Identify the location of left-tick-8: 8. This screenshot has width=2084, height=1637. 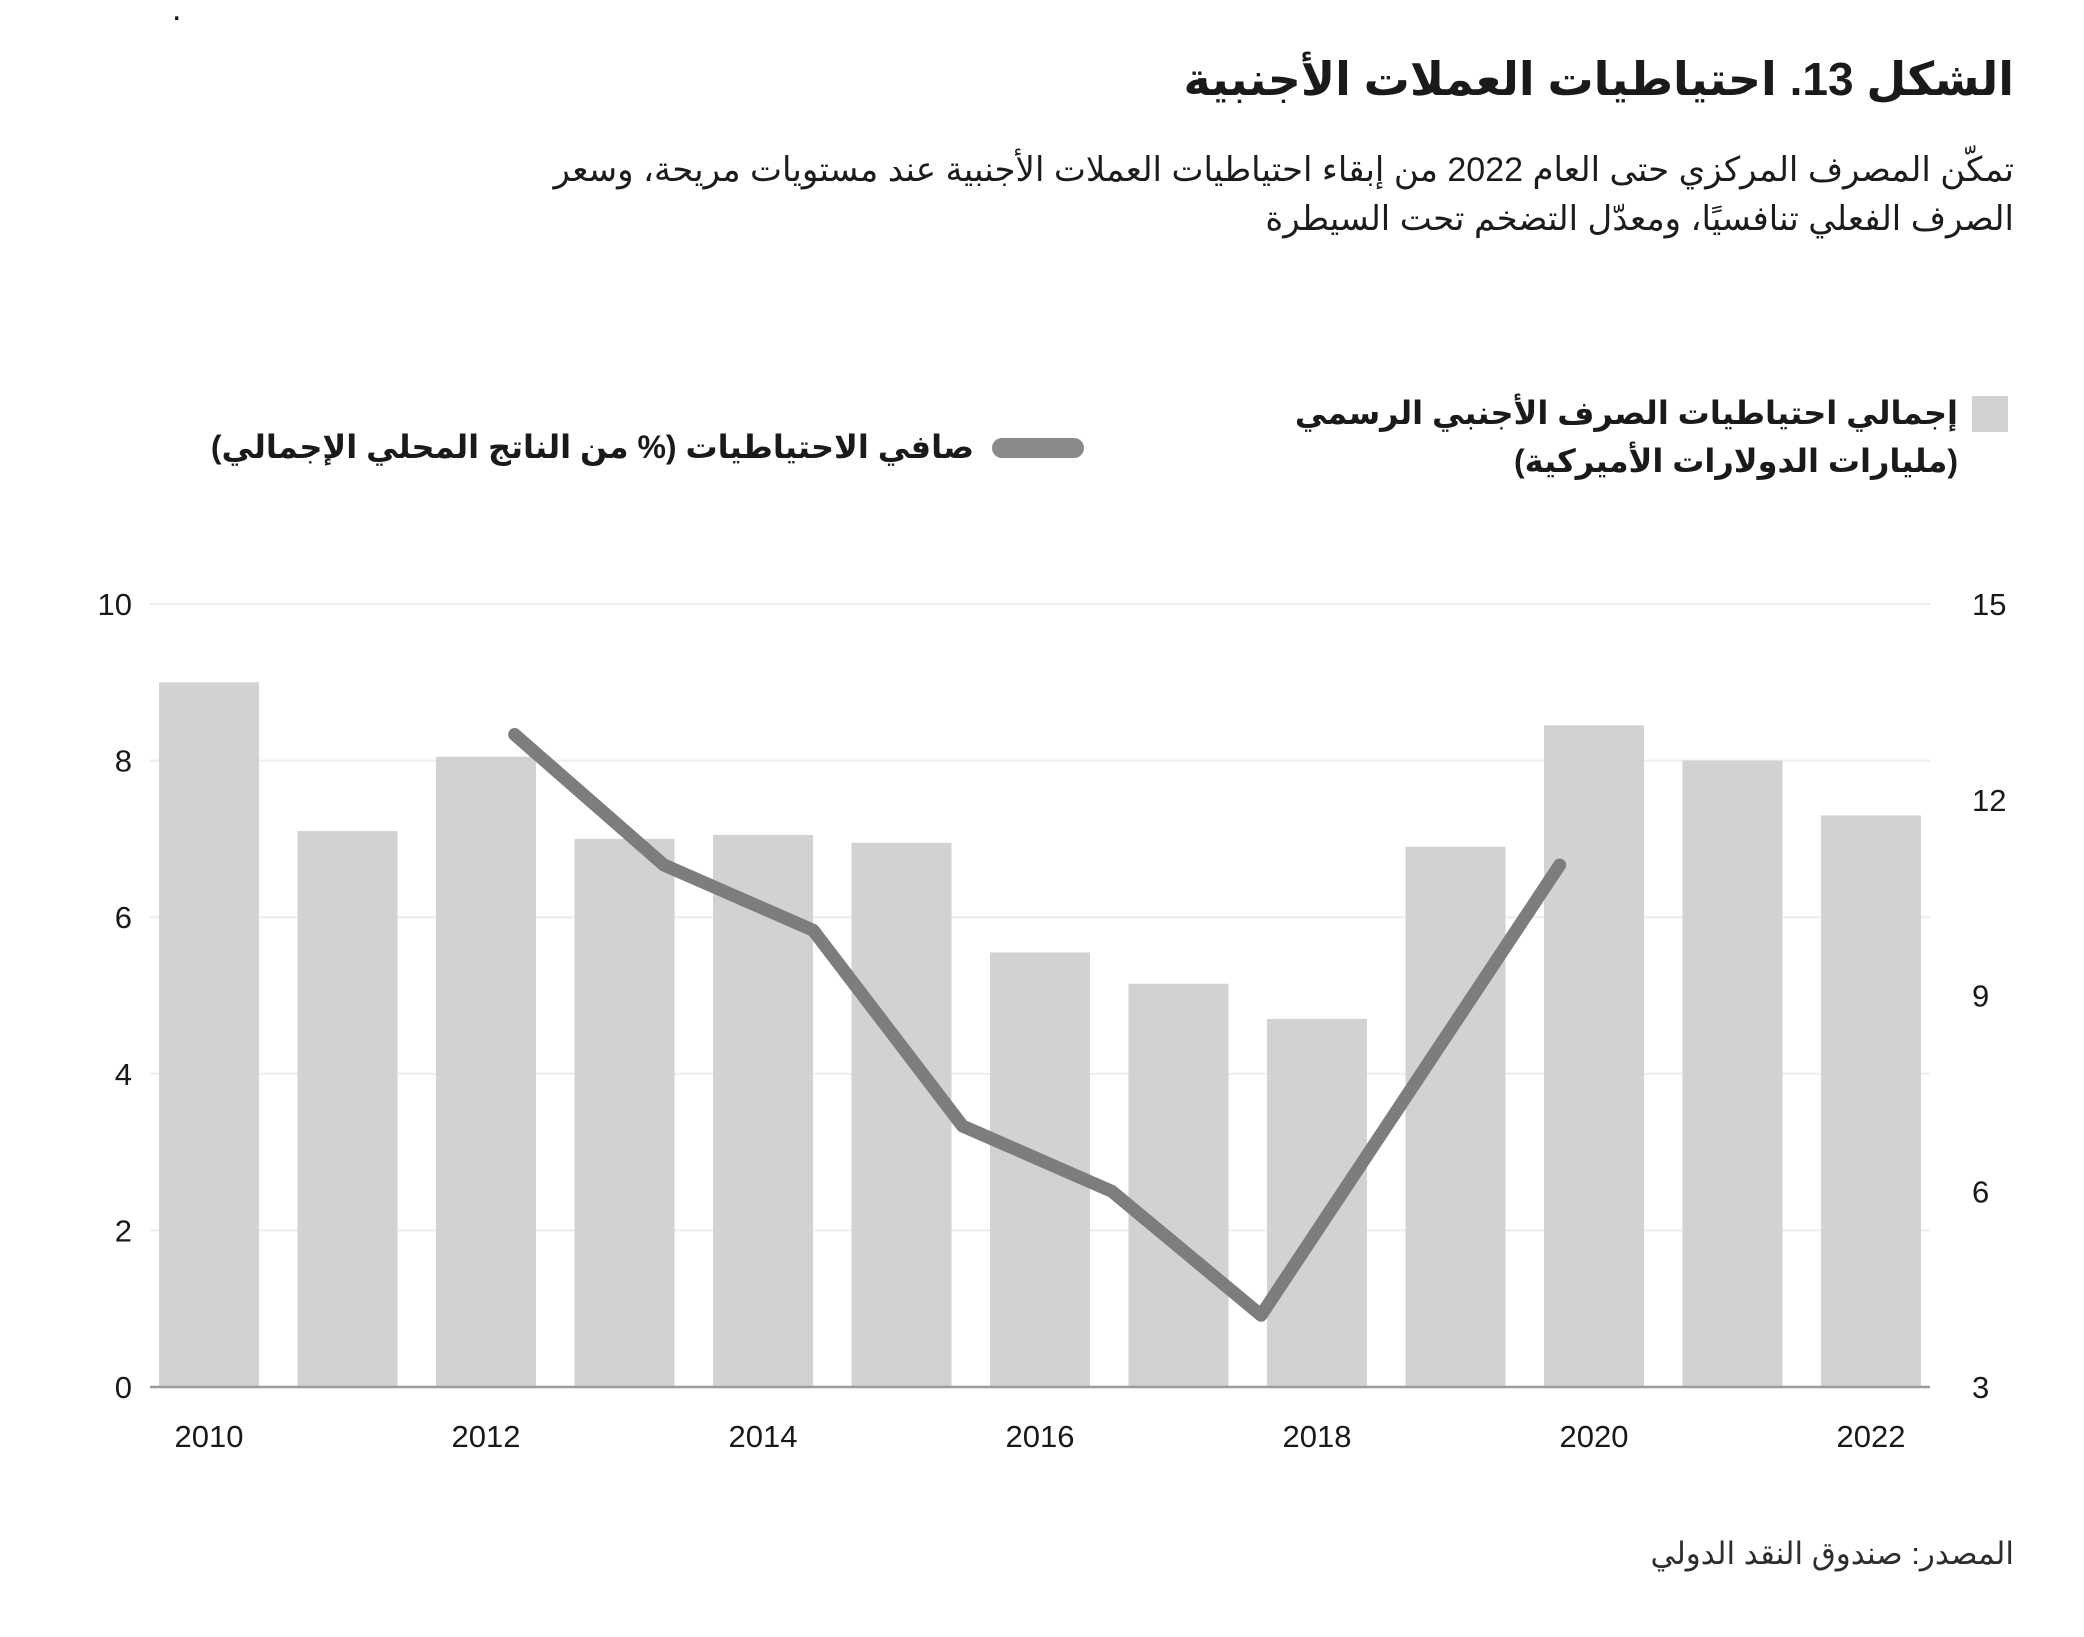
(123, 761).